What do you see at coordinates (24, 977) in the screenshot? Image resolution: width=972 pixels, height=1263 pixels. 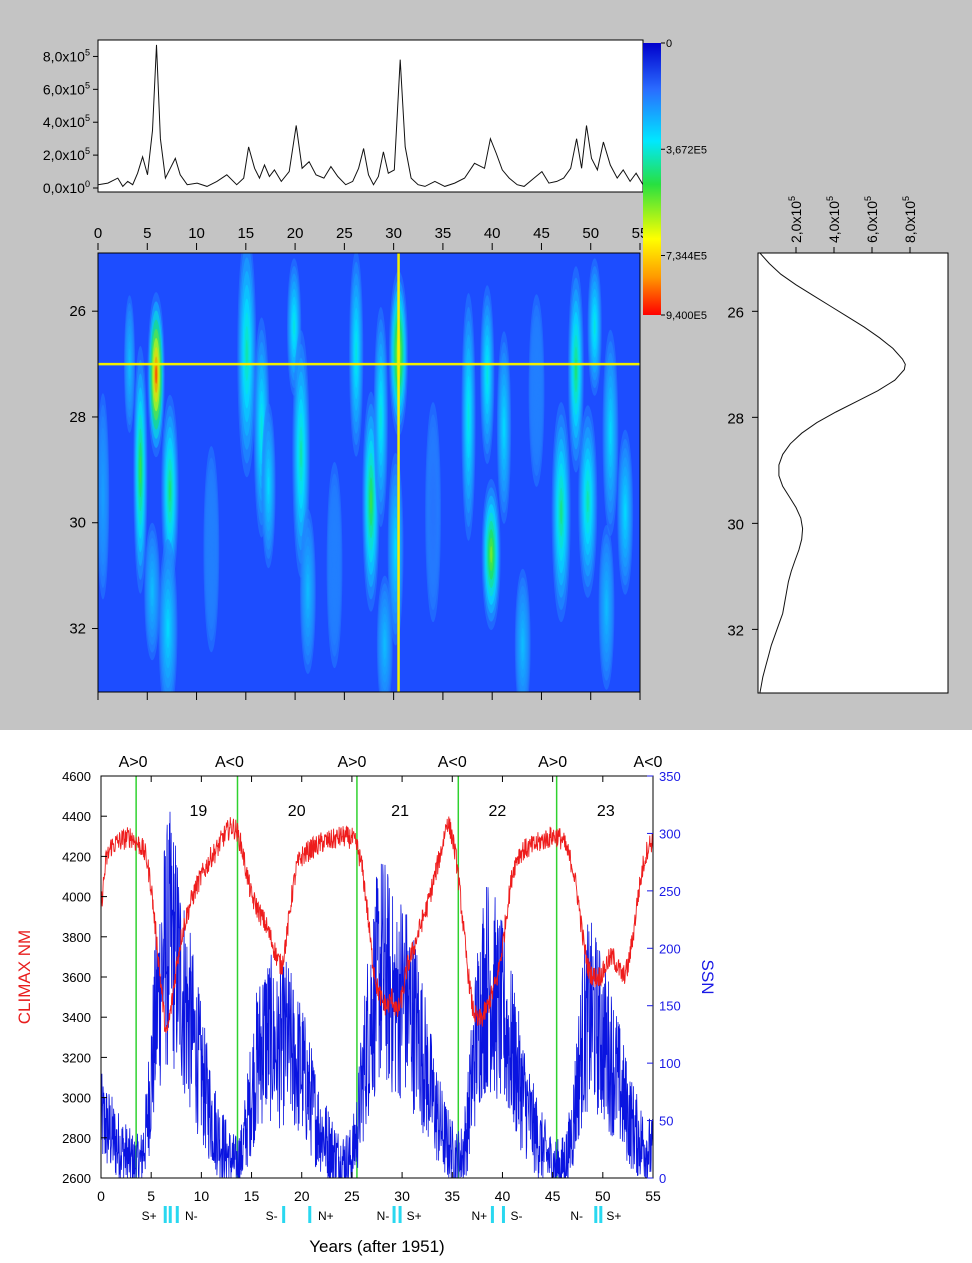 I see `bottom-left-axis-label: CLIMAX NM` at bounding box center [24, 977].